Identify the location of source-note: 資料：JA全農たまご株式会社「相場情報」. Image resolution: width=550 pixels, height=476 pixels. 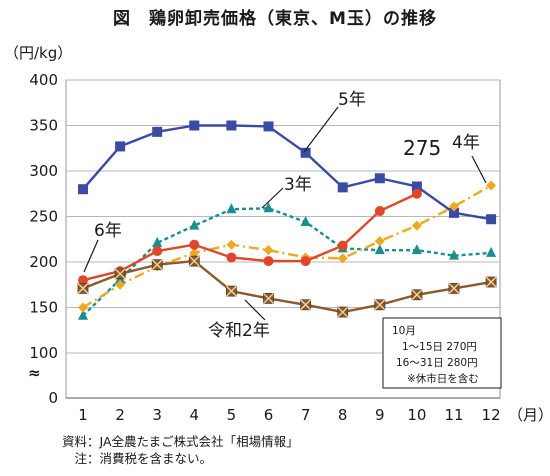
(180, 441).